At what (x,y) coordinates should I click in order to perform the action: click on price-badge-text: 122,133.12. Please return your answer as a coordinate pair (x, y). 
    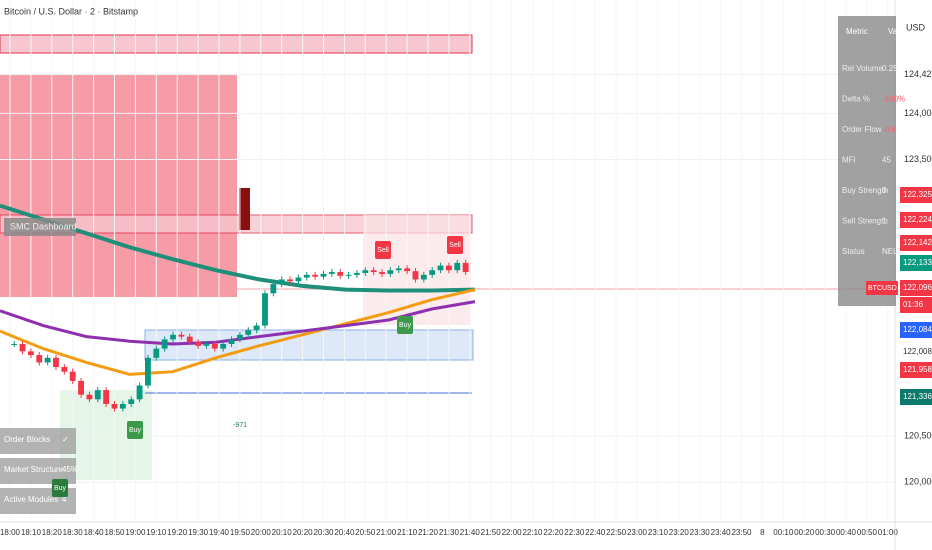
    Looking at the image, I should click on (917, 262).